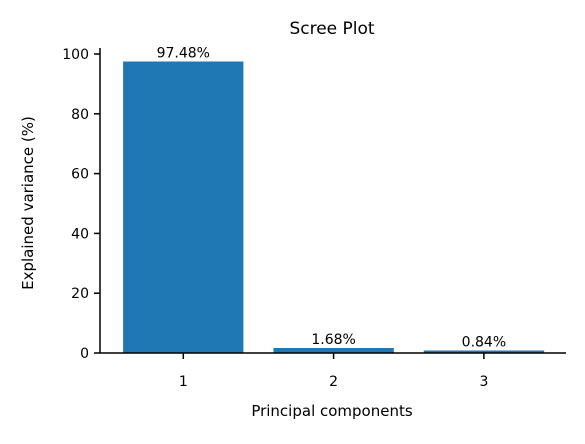  I want to click on x-tick-label: 1, so click(183, 382).